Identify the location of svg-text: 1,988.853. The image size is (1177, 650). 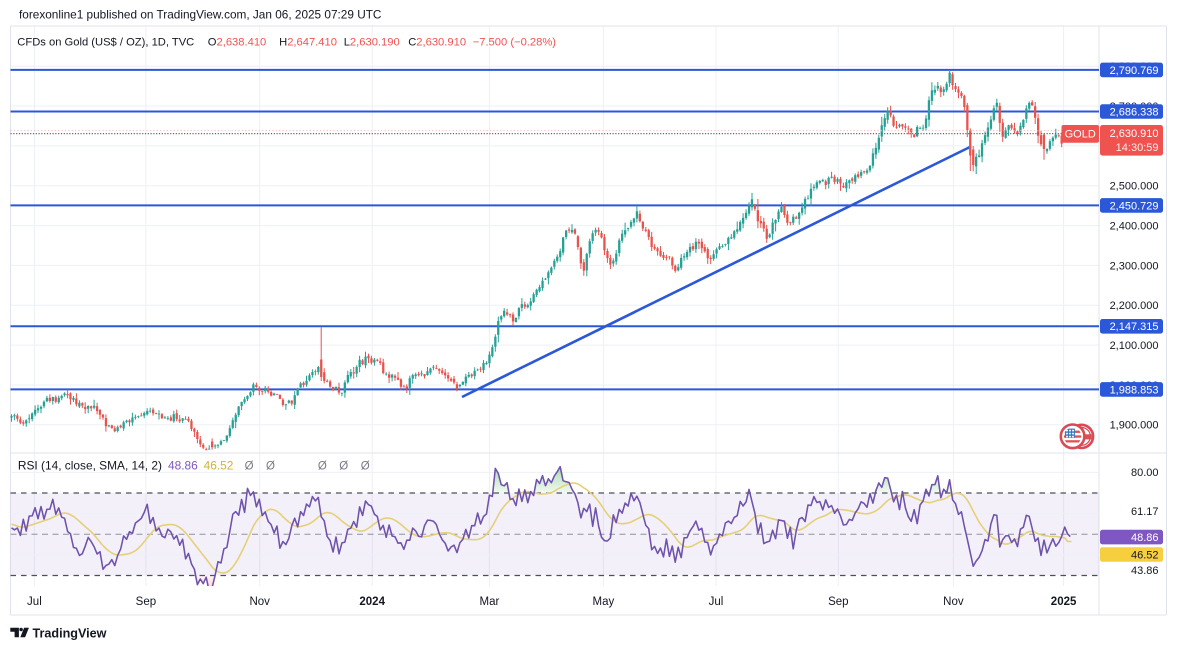
(1134, 390).